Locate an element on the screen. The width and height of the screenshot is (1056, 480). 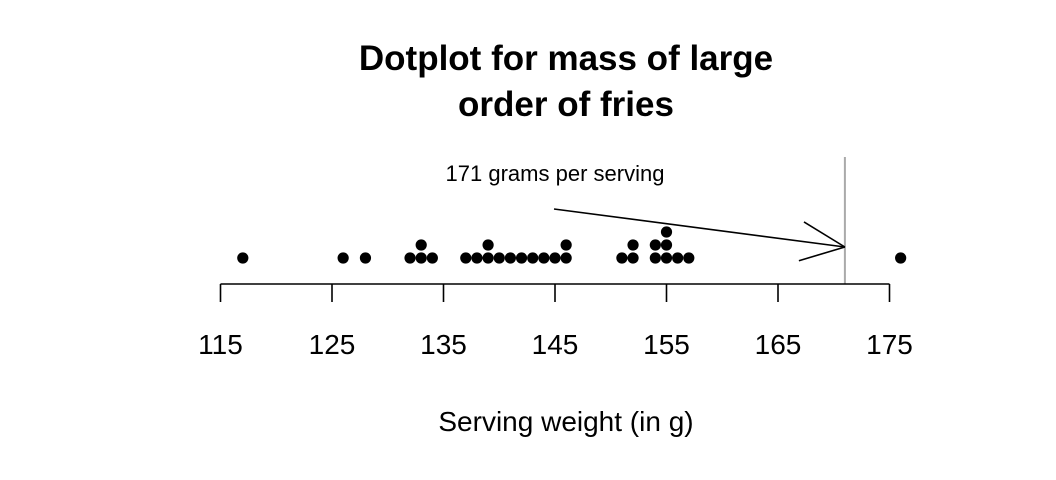
x-tick-label: 175 is located at coordinates (889, 344).